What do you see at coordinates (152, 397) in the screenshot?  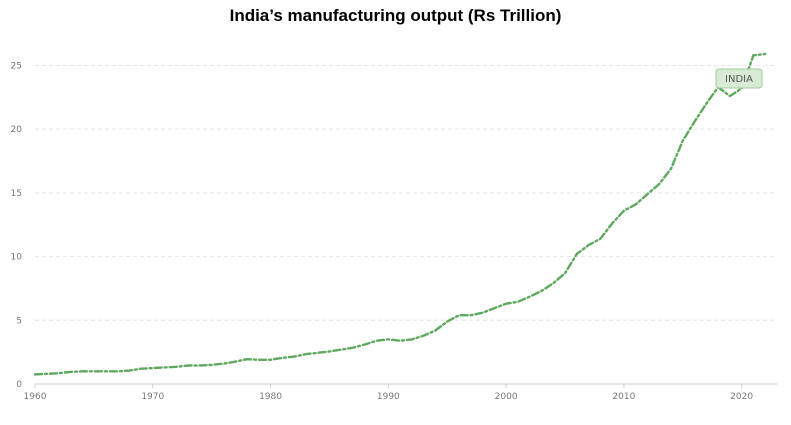 I see `x-tick-label: 1970` at bounding box center [152, 397].